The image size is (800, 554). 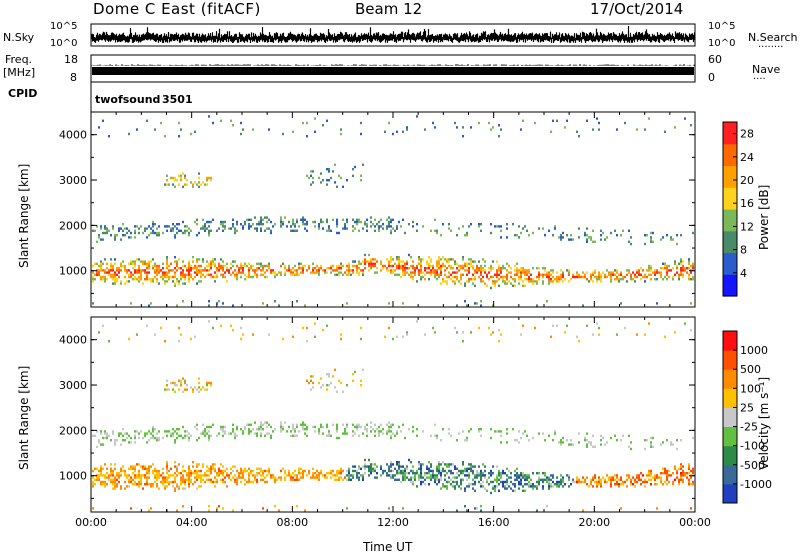 I want to click on velocity-ytick-label: 1000, so click(x=73, y=476).